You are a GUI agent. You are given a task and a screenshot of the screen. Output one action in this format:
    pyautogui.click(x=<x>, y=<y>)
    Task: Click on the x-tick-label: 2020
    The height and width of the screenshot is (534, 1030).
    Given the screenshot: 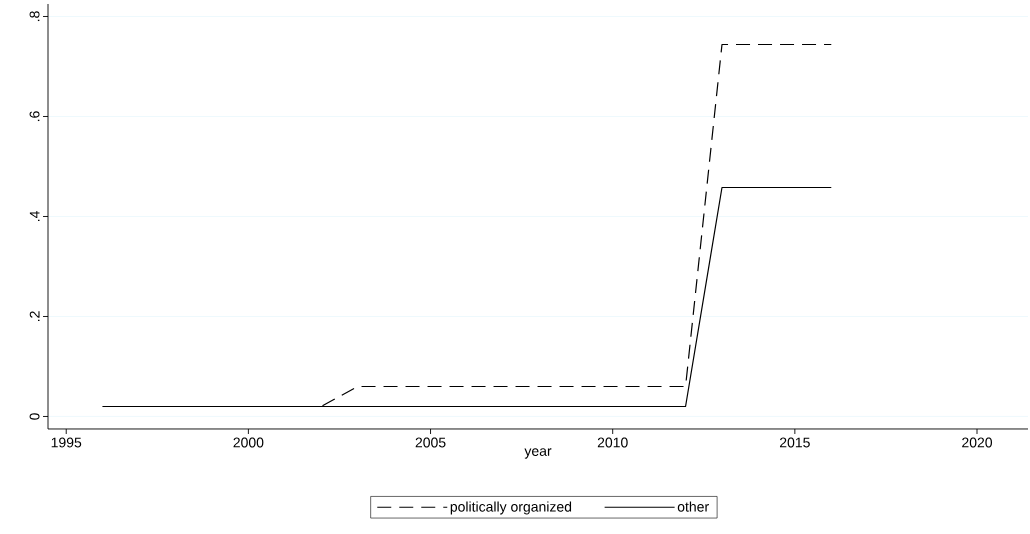 What is the action you would take?
    pyautogui.click(x=977, y=442)
    